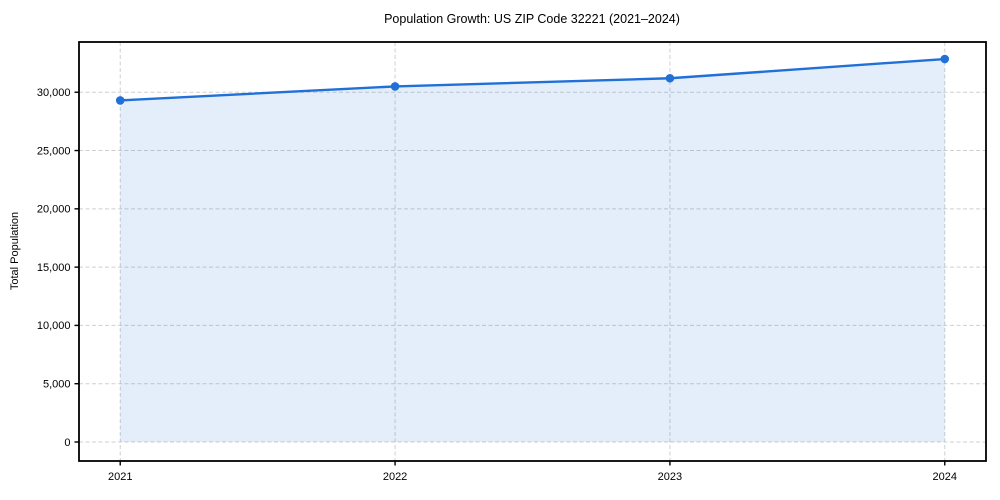 This screenshot has width=1000, height=500. What do you see at coordinates (54, 151) in the screenshot?
I see `y-tick-label: 25,000` at bounding box center [54, 151].